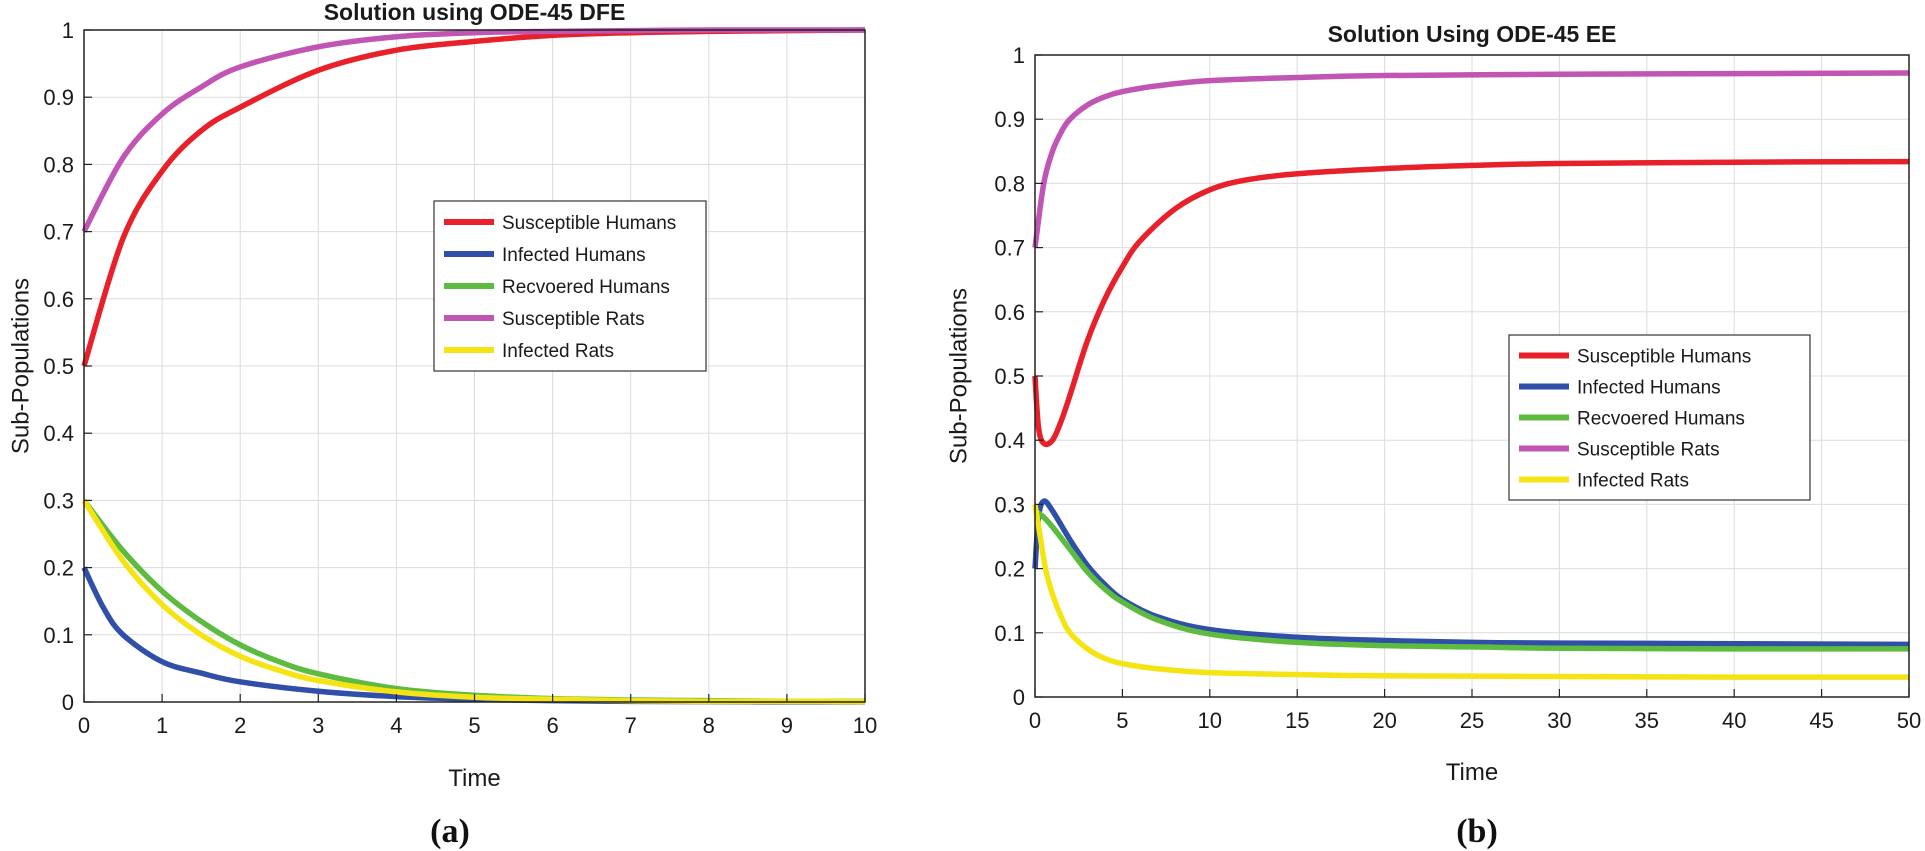 Image resolution: width=1925 pixels, height=851 pixels. What do you see at coordinates (958, 376) in the screenshot?
I see `chart-b-y-axis-label: Sub-Populations` at bounding box center [958, 376].